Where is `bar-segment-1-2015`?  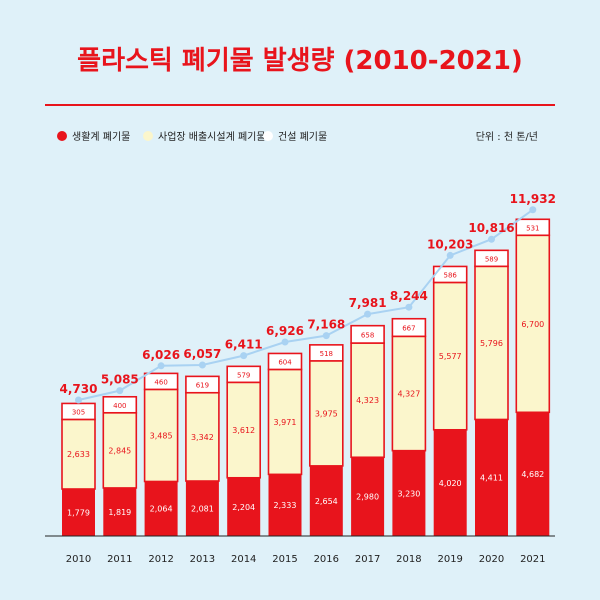
bar-segment-1-2015 is located at coordinates (285, 422).